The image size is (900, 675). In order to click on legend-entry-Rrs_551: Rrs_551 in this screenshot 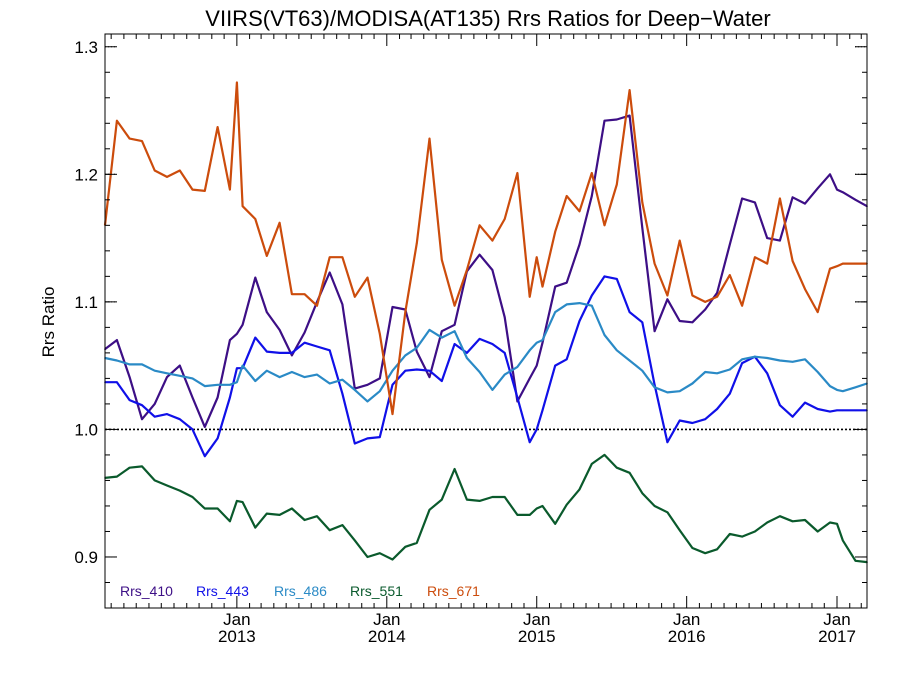, I will do `click(376, 591)`.